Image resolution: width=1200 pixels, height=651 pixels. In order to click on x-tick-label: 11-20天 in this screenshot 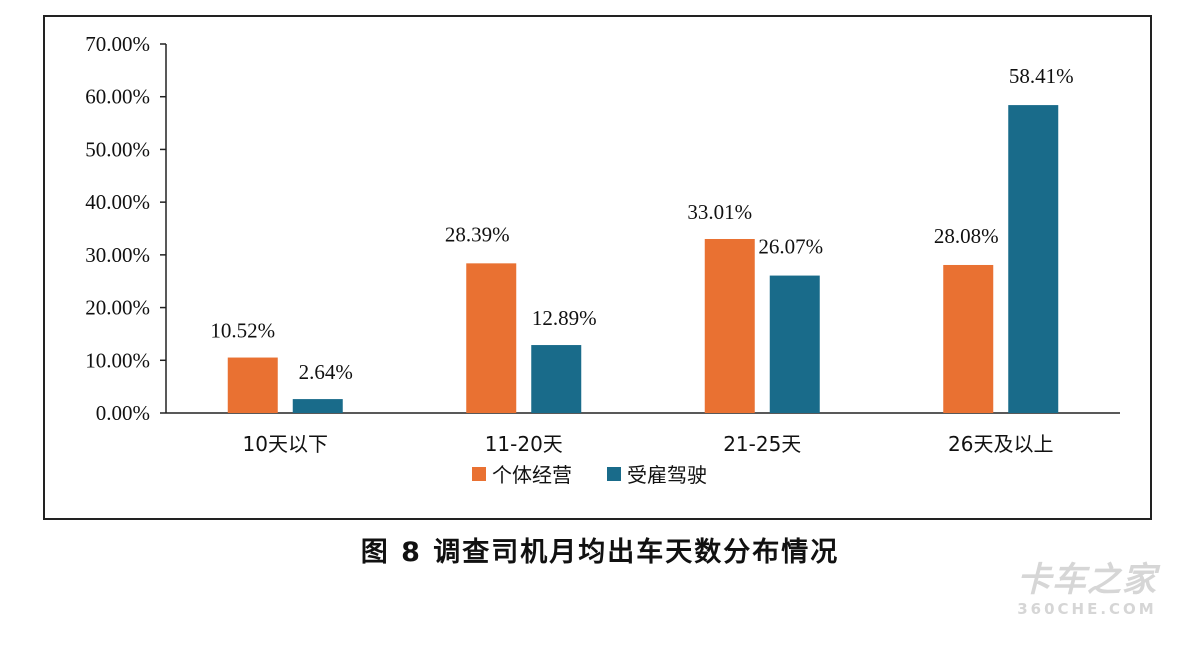, I will do `click(524, 444)`.